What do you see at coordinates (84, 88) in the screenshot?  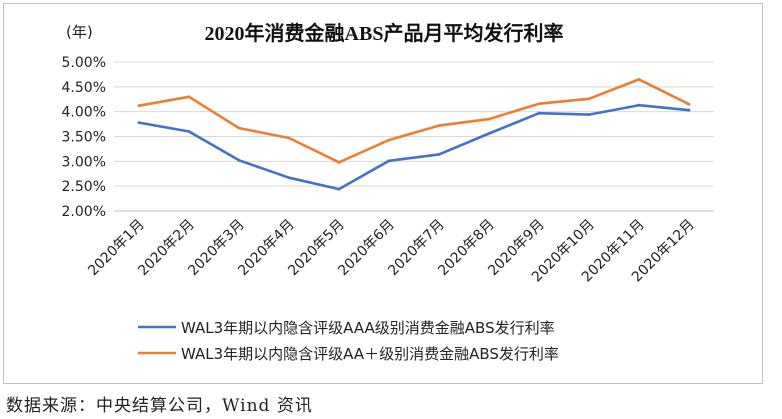 I see `y-tick-label: 4.50%` at bounding box center [84, 88].